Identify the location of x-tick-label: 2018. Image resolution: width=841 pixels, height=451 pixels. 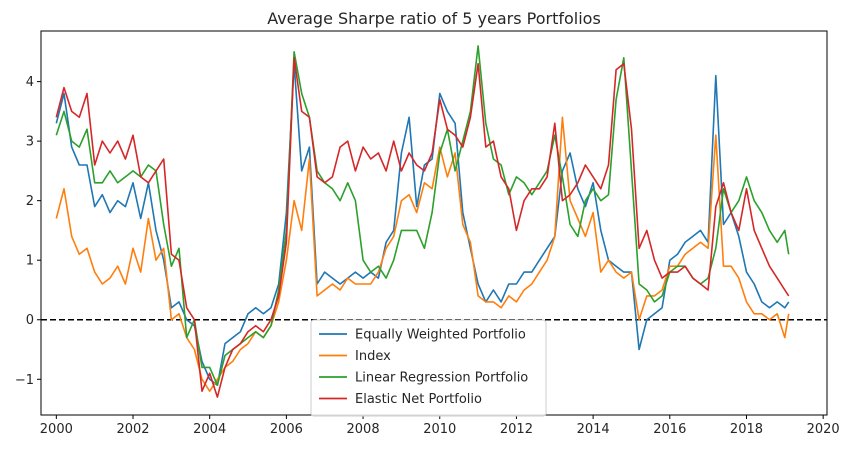
(746, 429).